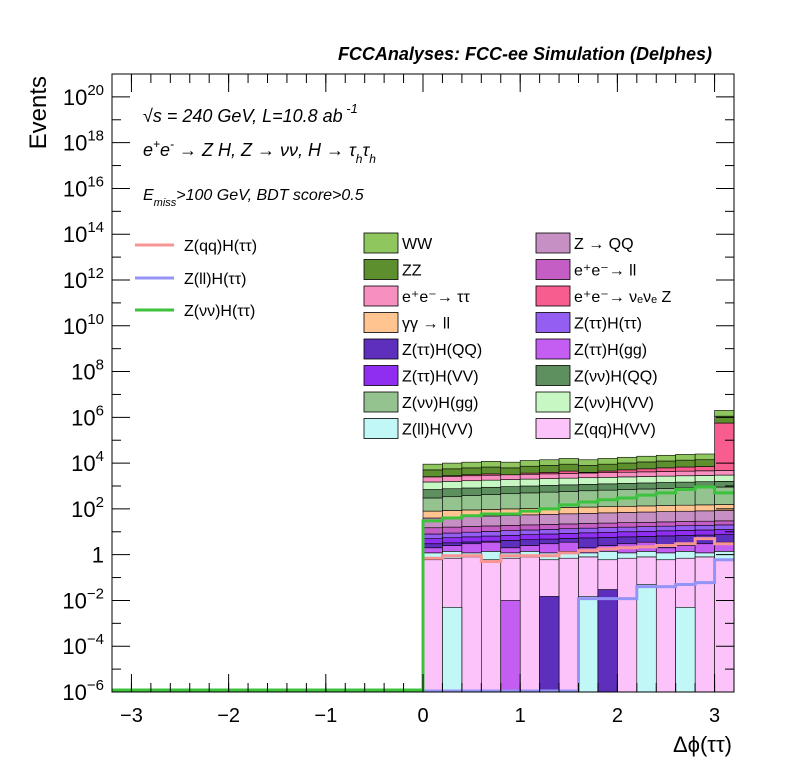 This screenshot has height=772, width=796. Describe the element at coordinates (83, 691) in the screenshot. I see `y-tick-label: 10⁻⁶` at that location.